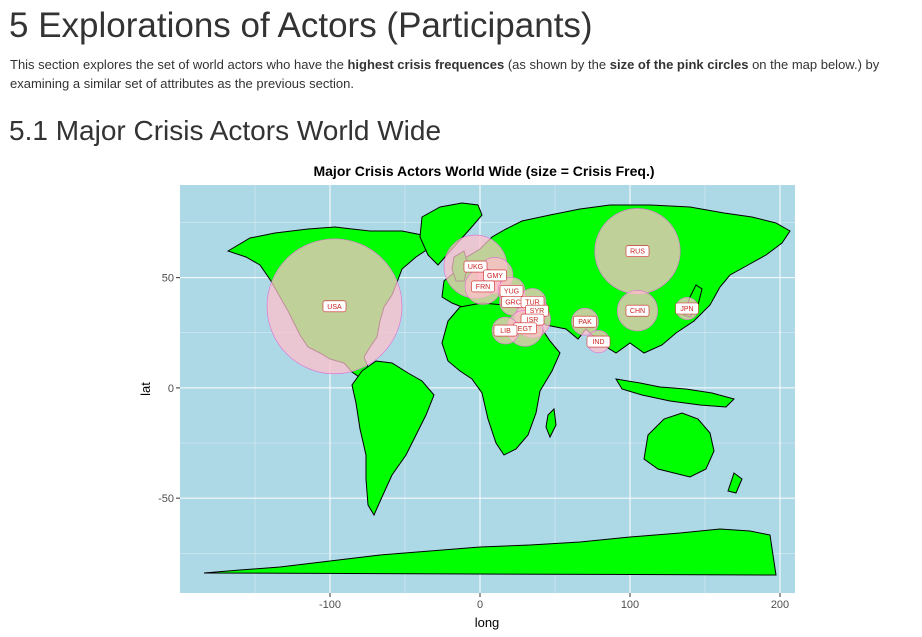  I want to click on actor-label: USA, so click(334, 307).